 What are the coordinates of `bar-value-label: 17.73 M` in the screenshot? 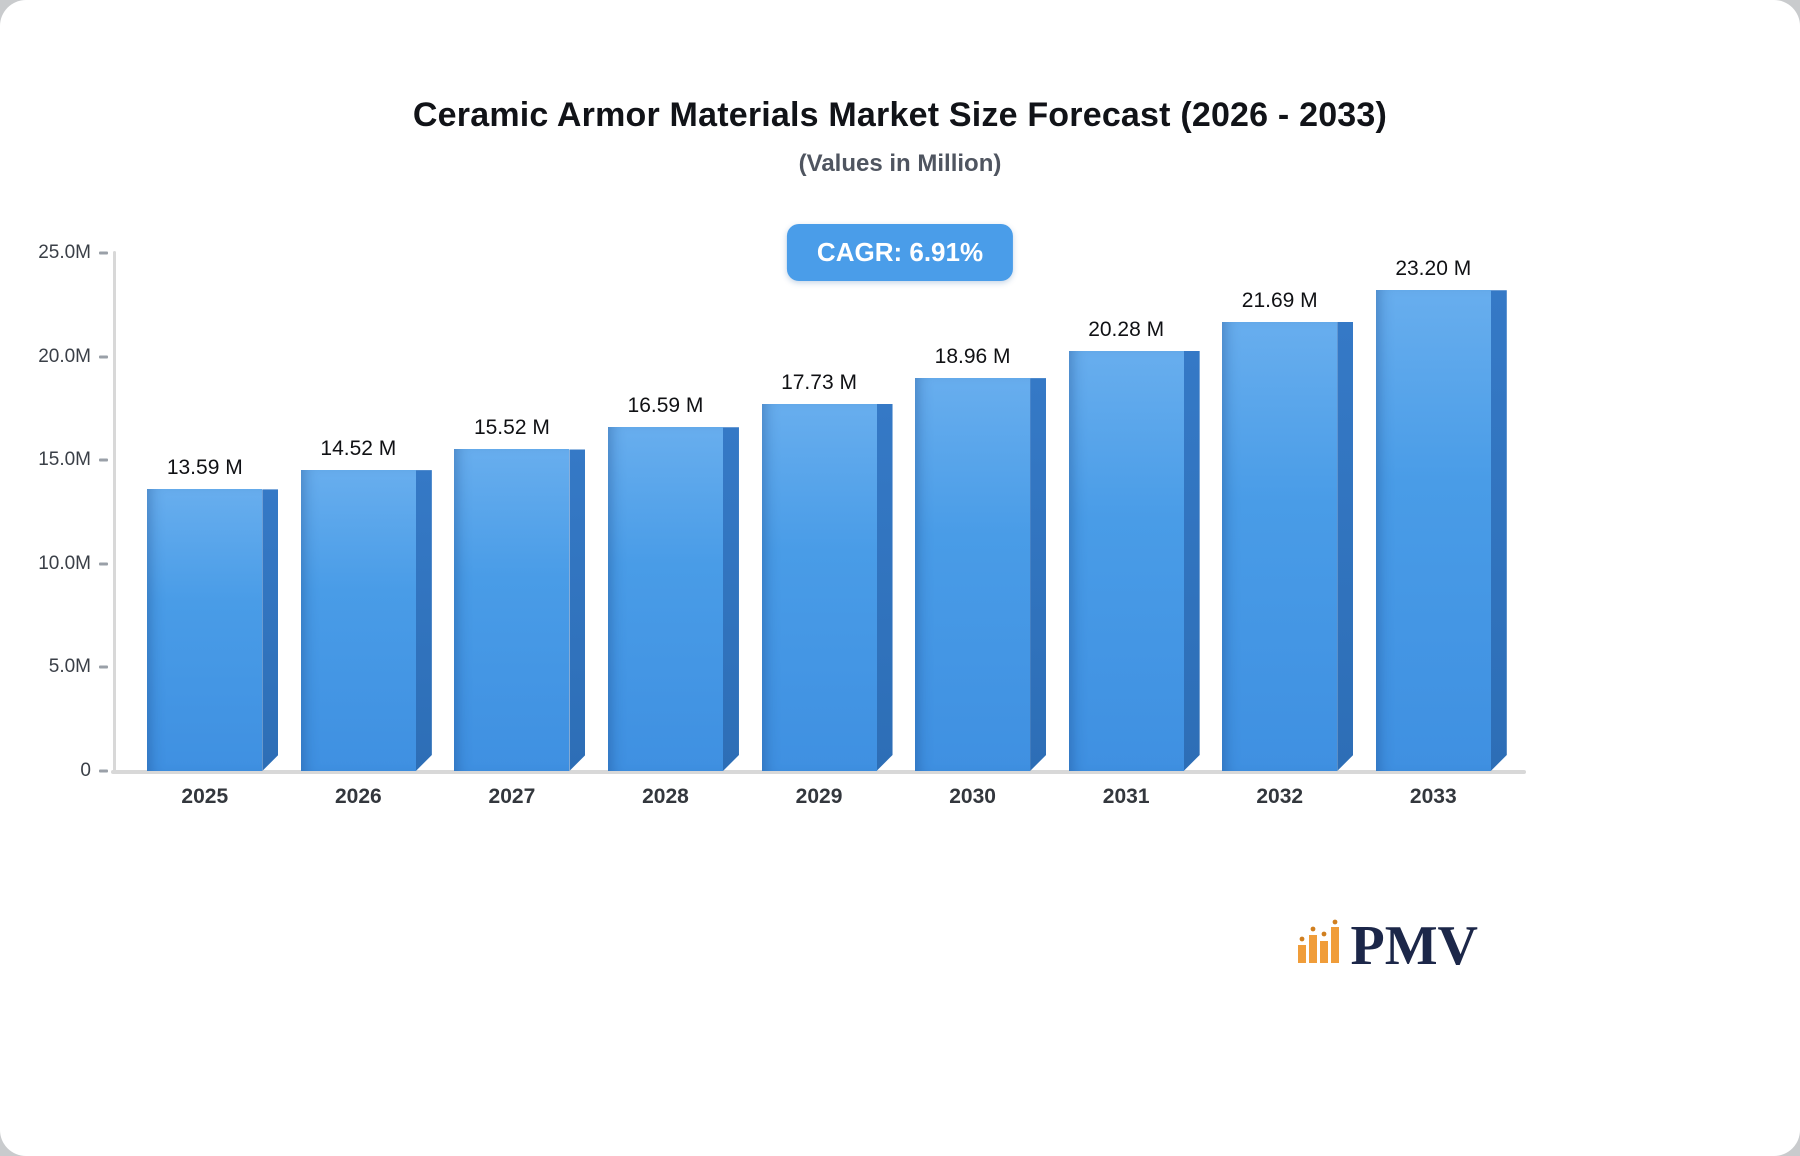 It's located at (819, 382).